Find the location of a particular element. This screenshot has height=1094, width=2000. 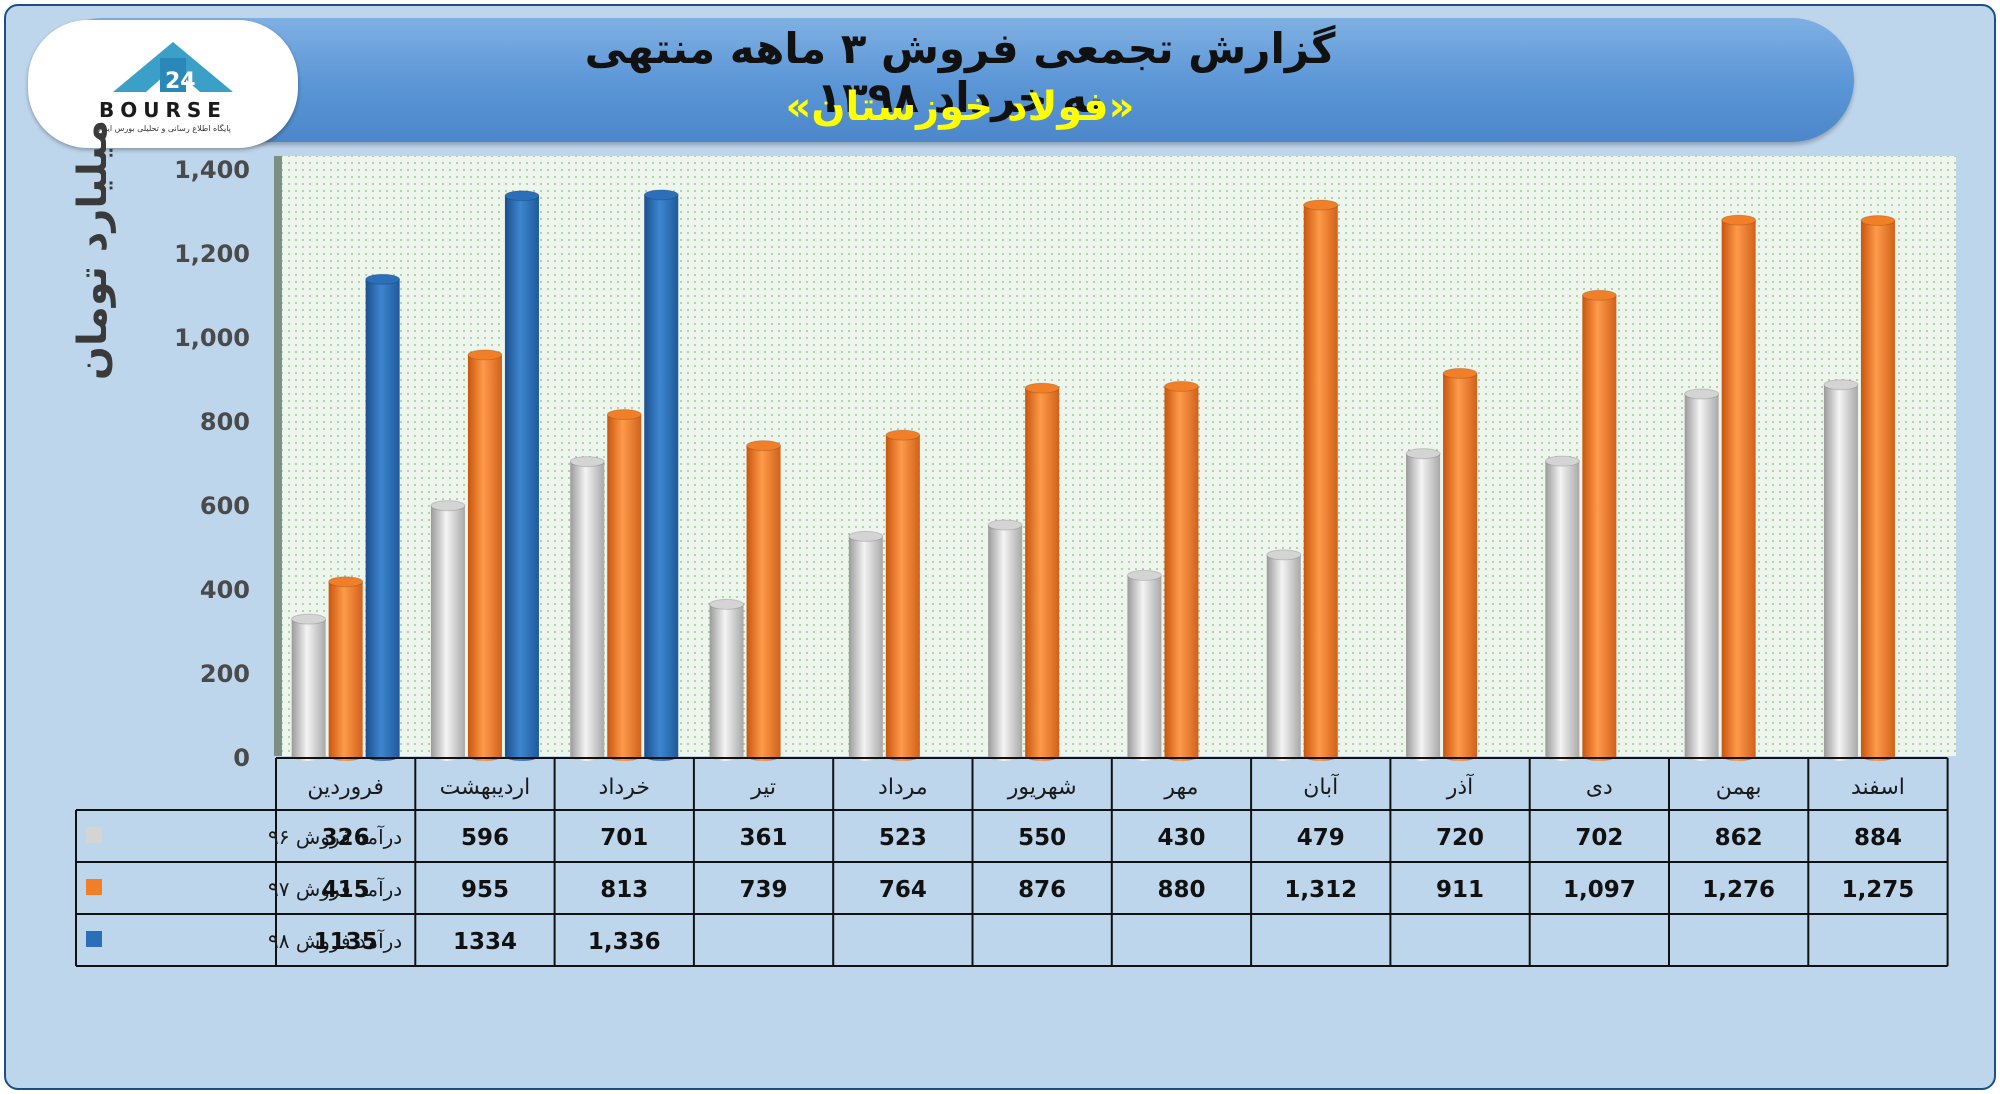

x-tick-label: آذر is located at coordinates (1460, 786).